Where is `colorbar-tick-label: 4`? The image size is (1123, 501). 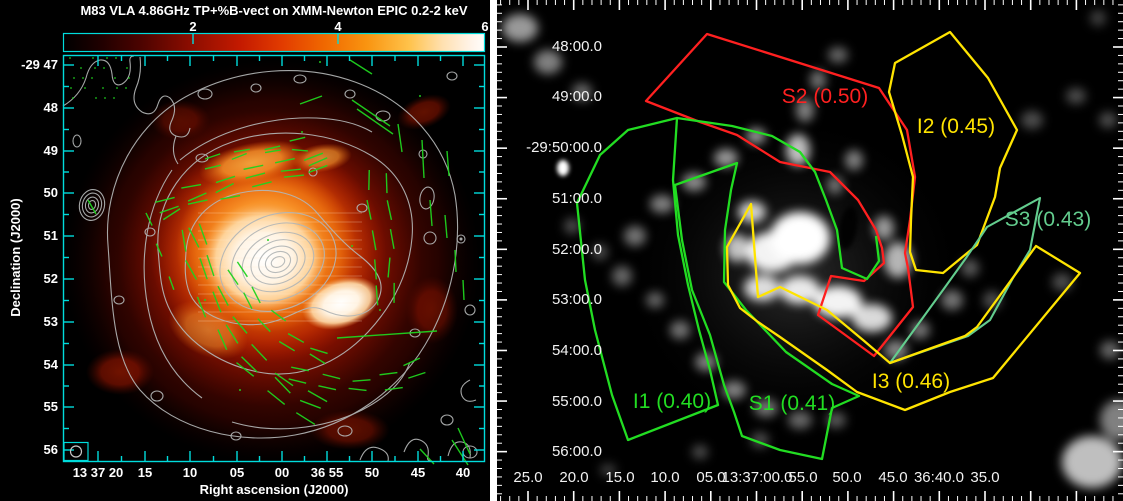 colorbar-tick-label: 4 is located at coordinates (338, 26).